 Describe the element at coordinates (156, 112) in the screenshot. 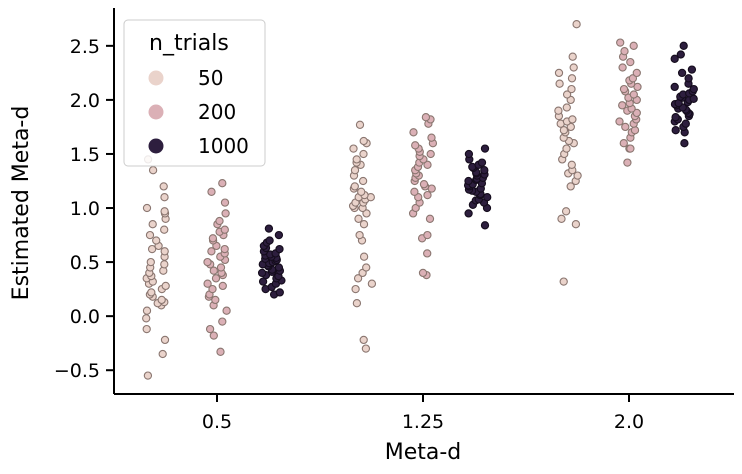

I see `legend-marker` at that location.